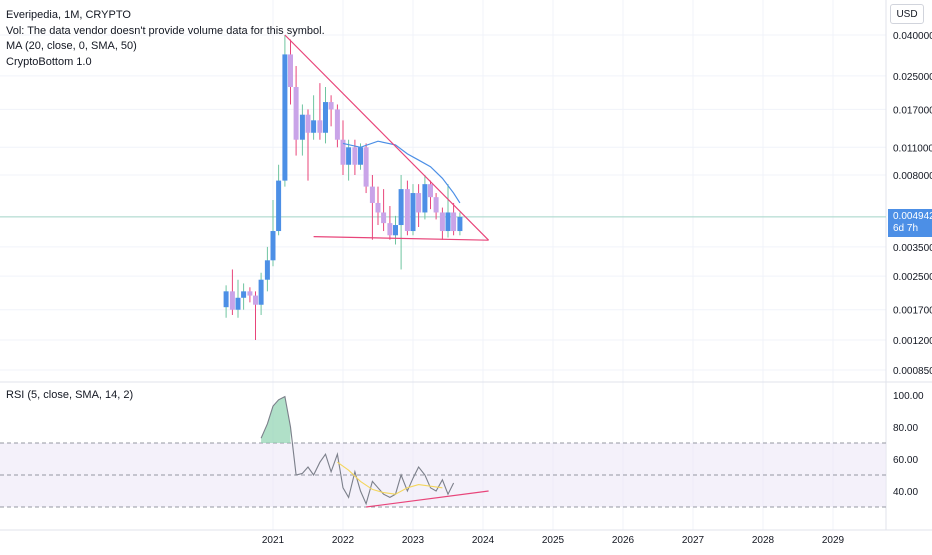 This screenshot has width=932, height=555. I want to click on rsi-line, so click(357, 450).